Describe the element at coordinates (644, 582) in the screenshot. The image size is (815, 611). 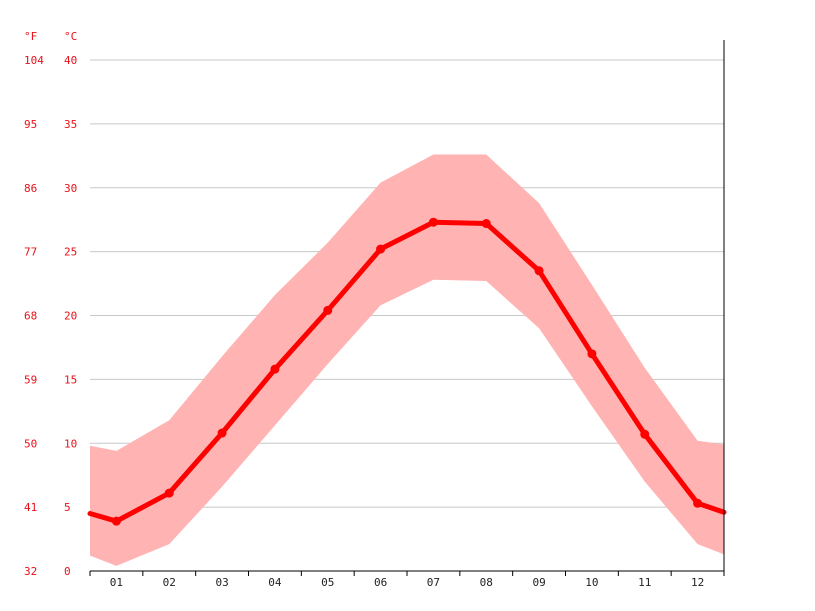
I see `month-tick-label: 11` at that location.